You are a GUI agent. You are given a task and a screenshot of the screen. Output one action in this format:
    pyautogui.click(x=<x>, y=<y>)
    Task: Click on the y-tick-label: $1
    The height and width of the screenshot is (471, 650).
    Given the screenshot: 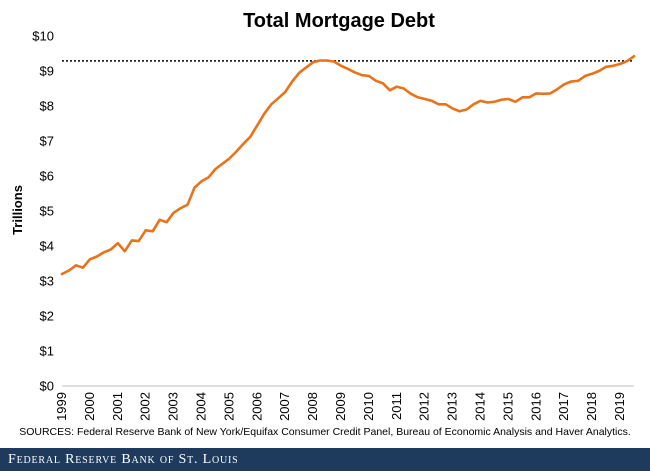 What is the action you would take?
    pyautogui.click(x=47, y=351)
    